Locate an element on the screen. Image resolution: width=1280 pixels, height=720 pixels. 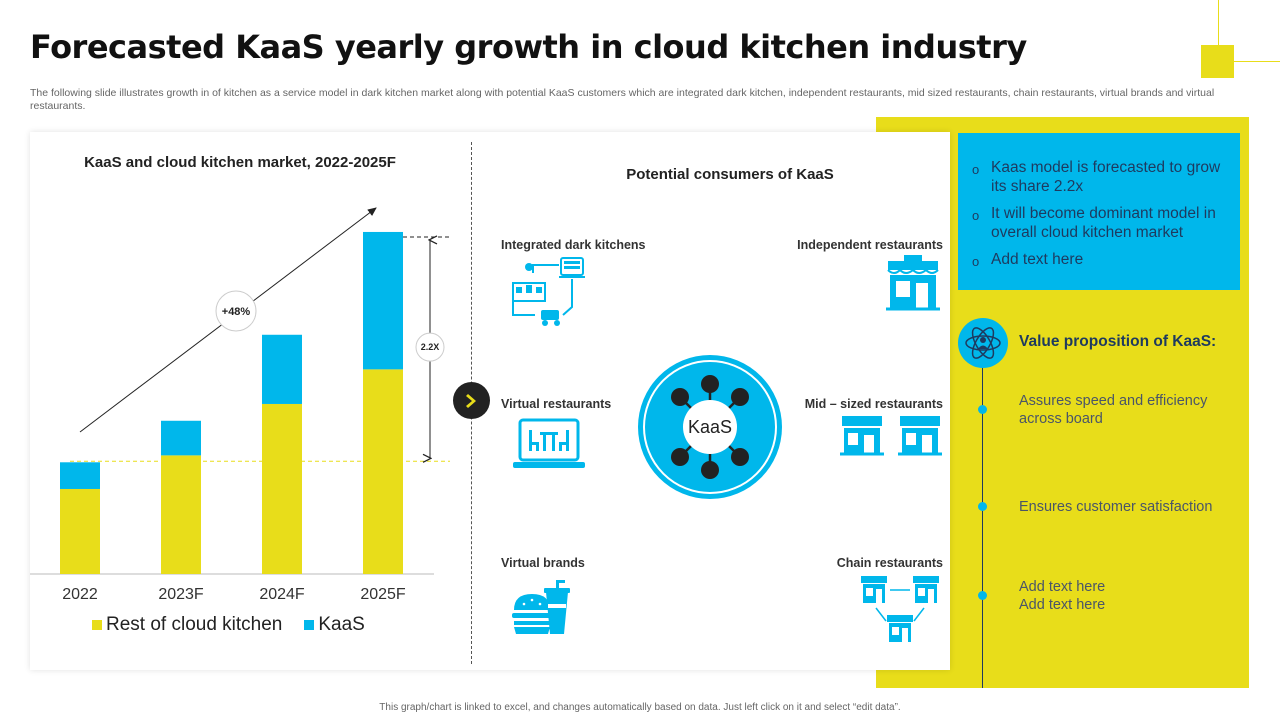
highlight-text: Add text here is located at coordinates (1037, 259).